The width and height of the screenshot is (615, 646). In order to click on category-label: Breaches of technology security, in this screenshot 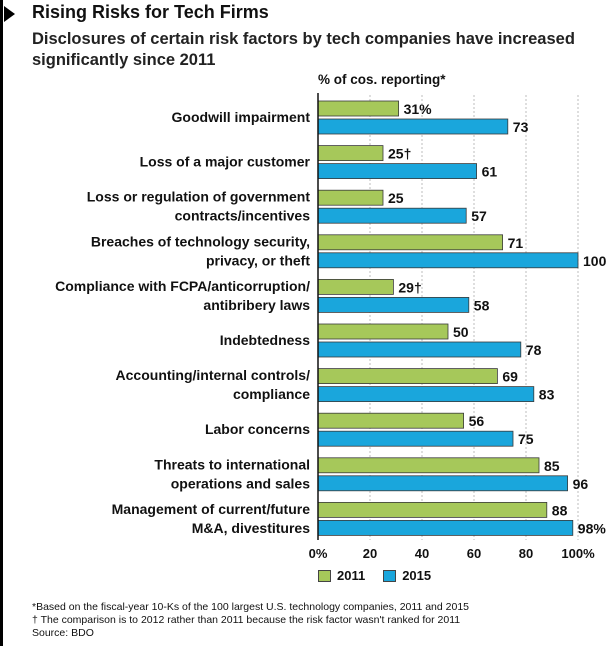, I will do `click(200, 241)`.